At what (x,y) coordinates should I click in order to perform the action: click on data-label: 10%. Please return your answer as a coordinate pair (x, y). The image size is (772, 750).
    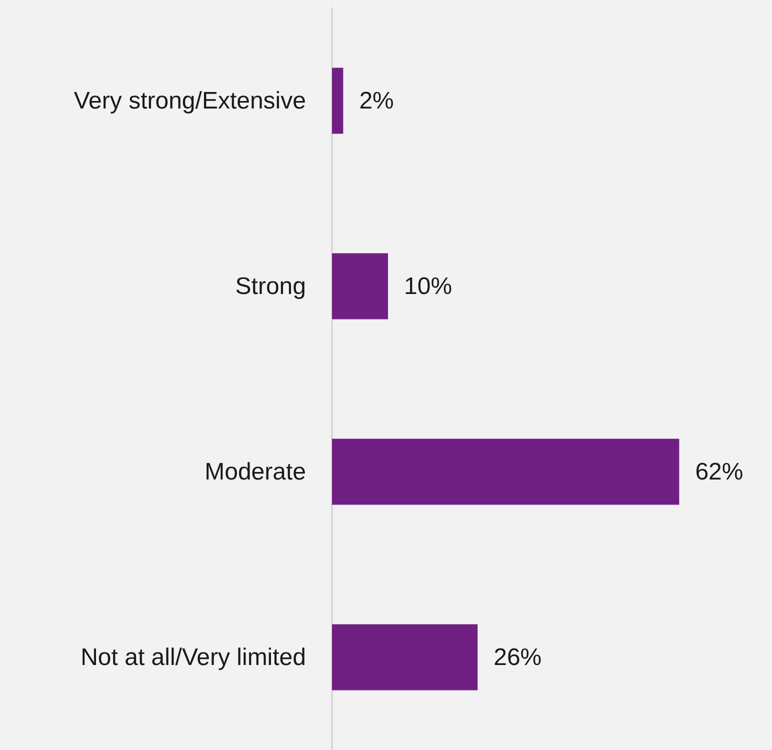
    Looking at the image, I should click on (428, 286).